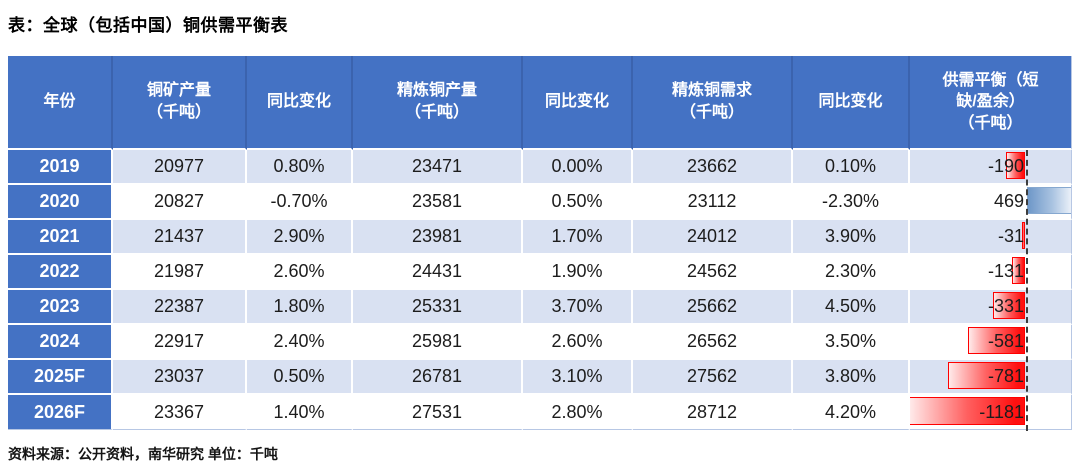 The image size is (1080, 473). I want to click on value-cell: 24431, so click(438, 272).